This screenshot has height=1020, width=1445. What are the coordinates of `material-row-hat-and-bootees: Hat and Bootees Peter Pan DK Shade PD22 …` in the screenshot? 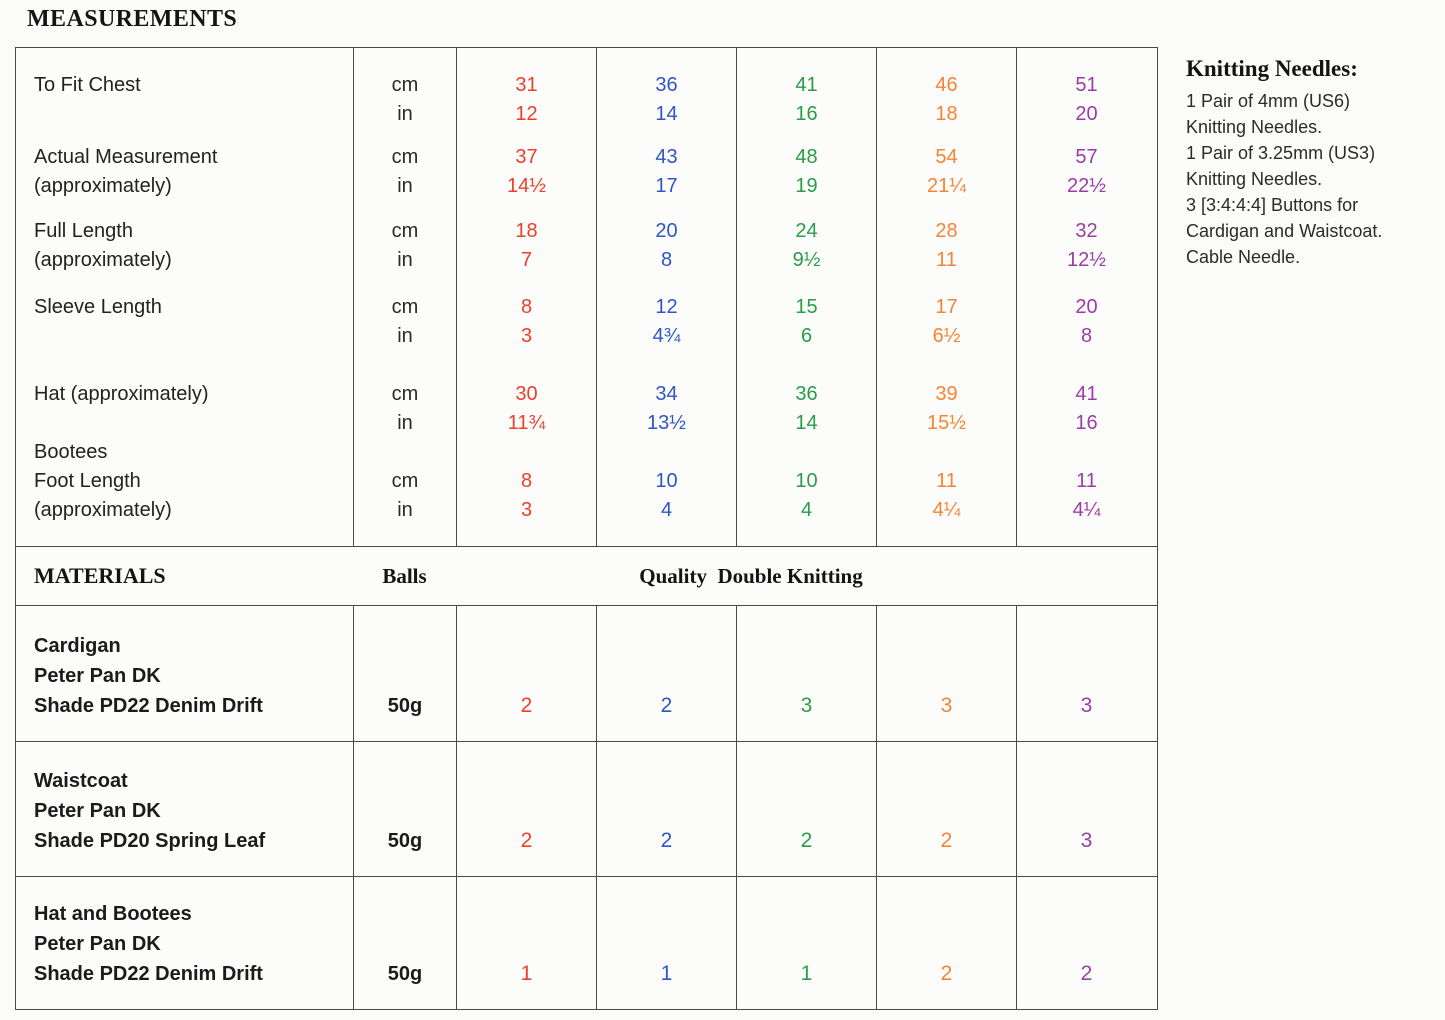 It's located at (586, 942).